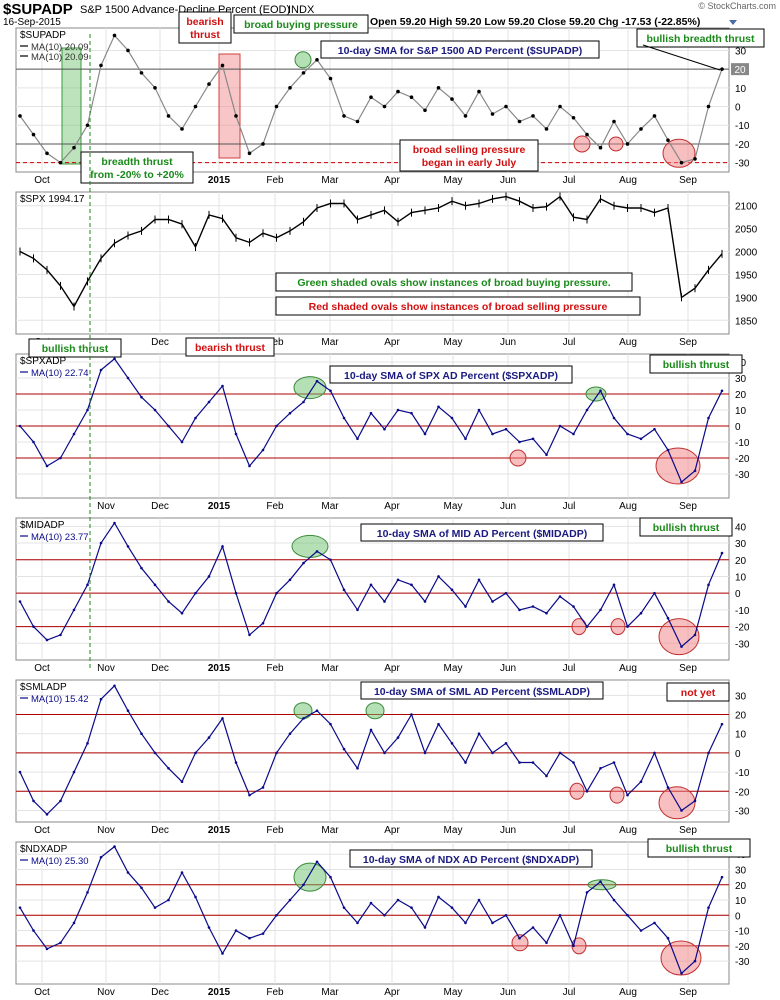  I want to click on chart-title: 10-day SMA of NDX AD Percent ($NDXADP), so click(471, 860).